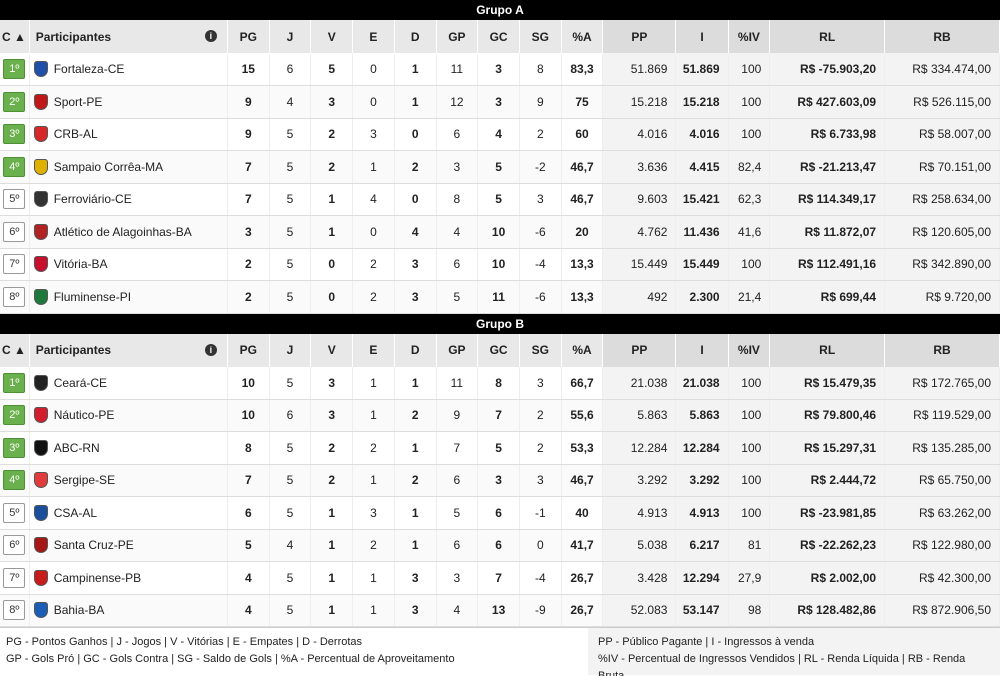  Describe the element at coordinates (942, 297) in the screenshot. I see `stat-rb-cell: R$ 9.720,00` at that location.